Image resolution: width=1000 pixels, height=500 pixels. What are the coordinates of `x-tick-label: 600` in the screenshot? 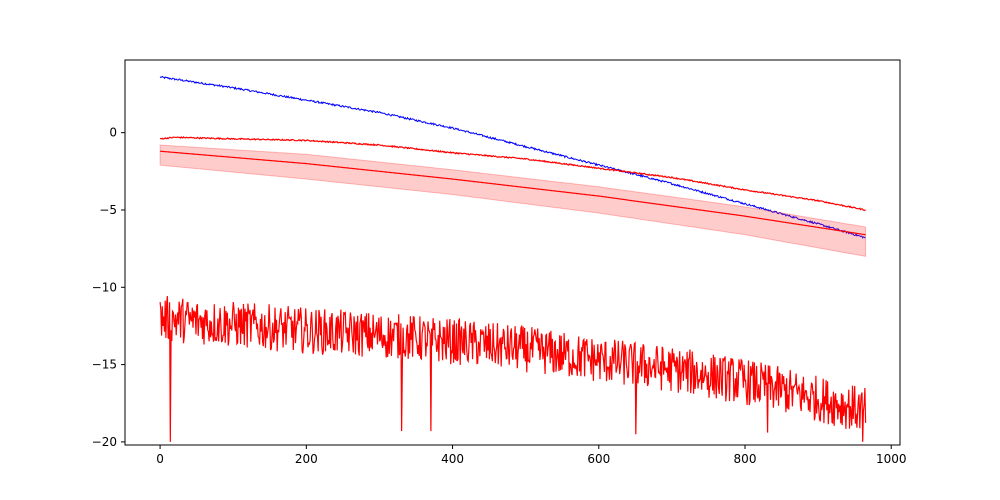 It's located at (598, 459).